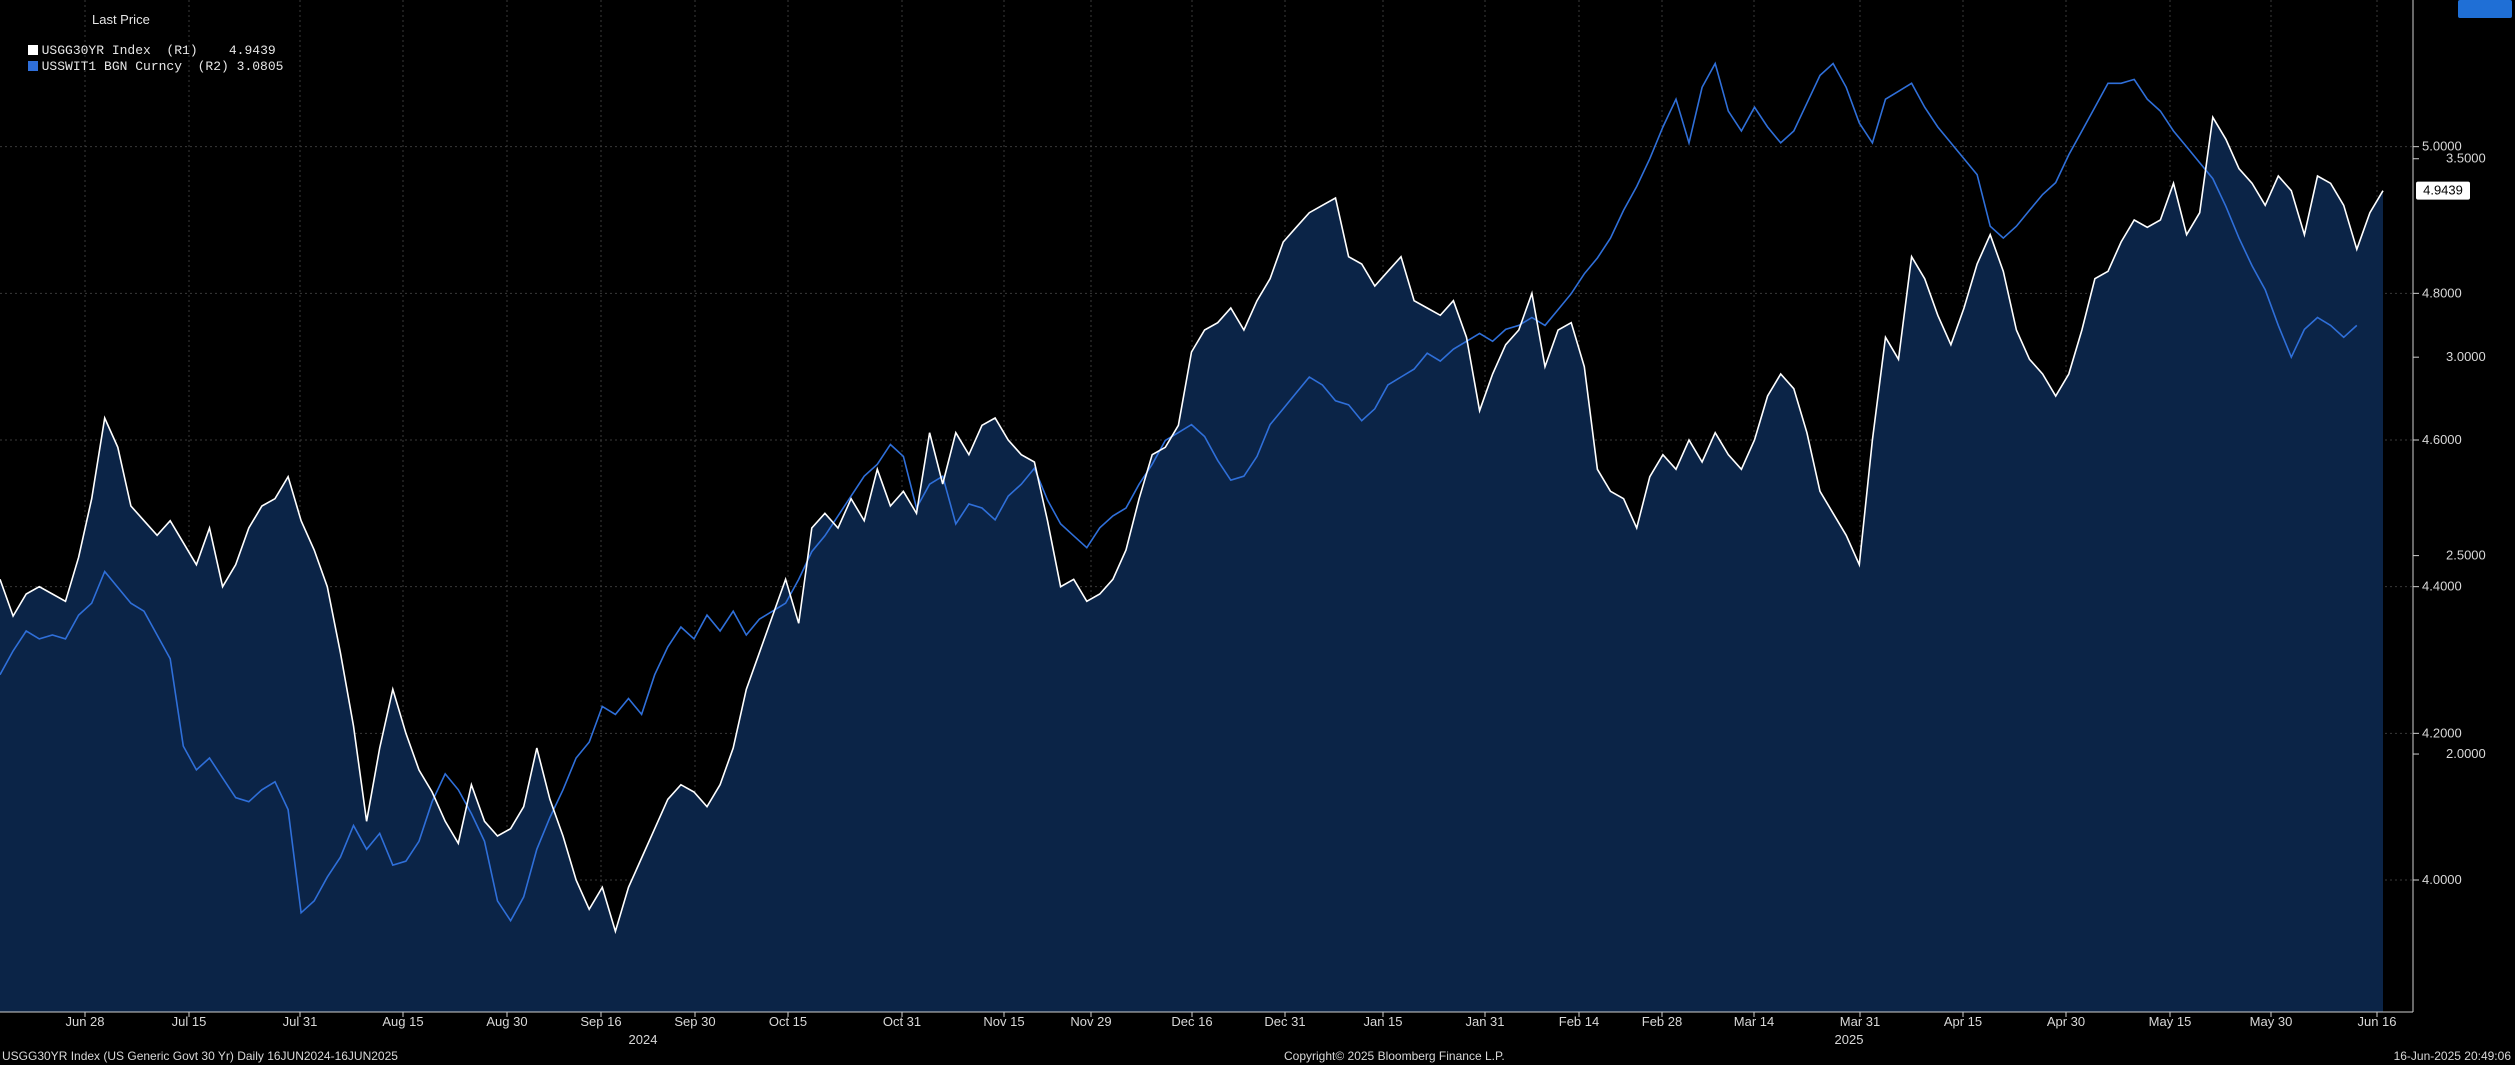 The image size is (2515, 1065). Describe the element at coordinates (1484, 1021) in the screenshot. I see `x-tick-label: Jan 31` at that location.